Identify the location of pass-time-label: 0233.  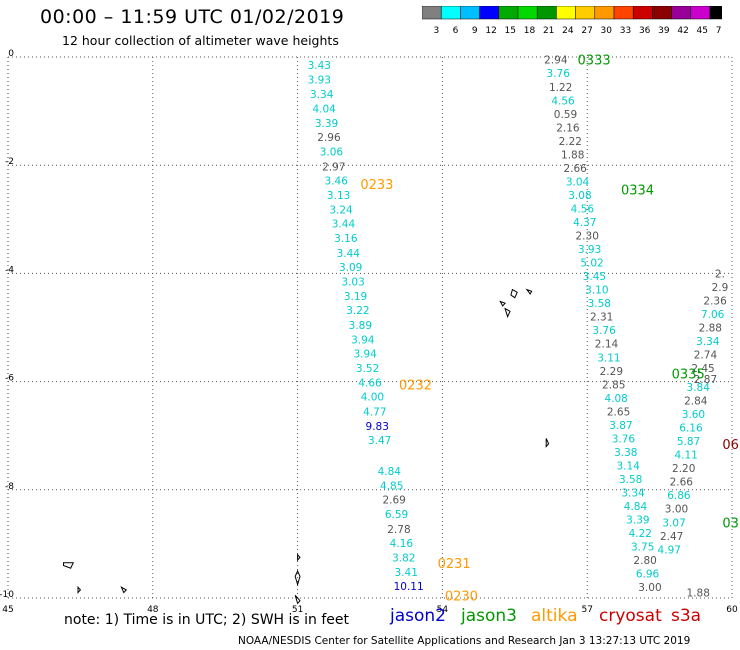
(376, 185).